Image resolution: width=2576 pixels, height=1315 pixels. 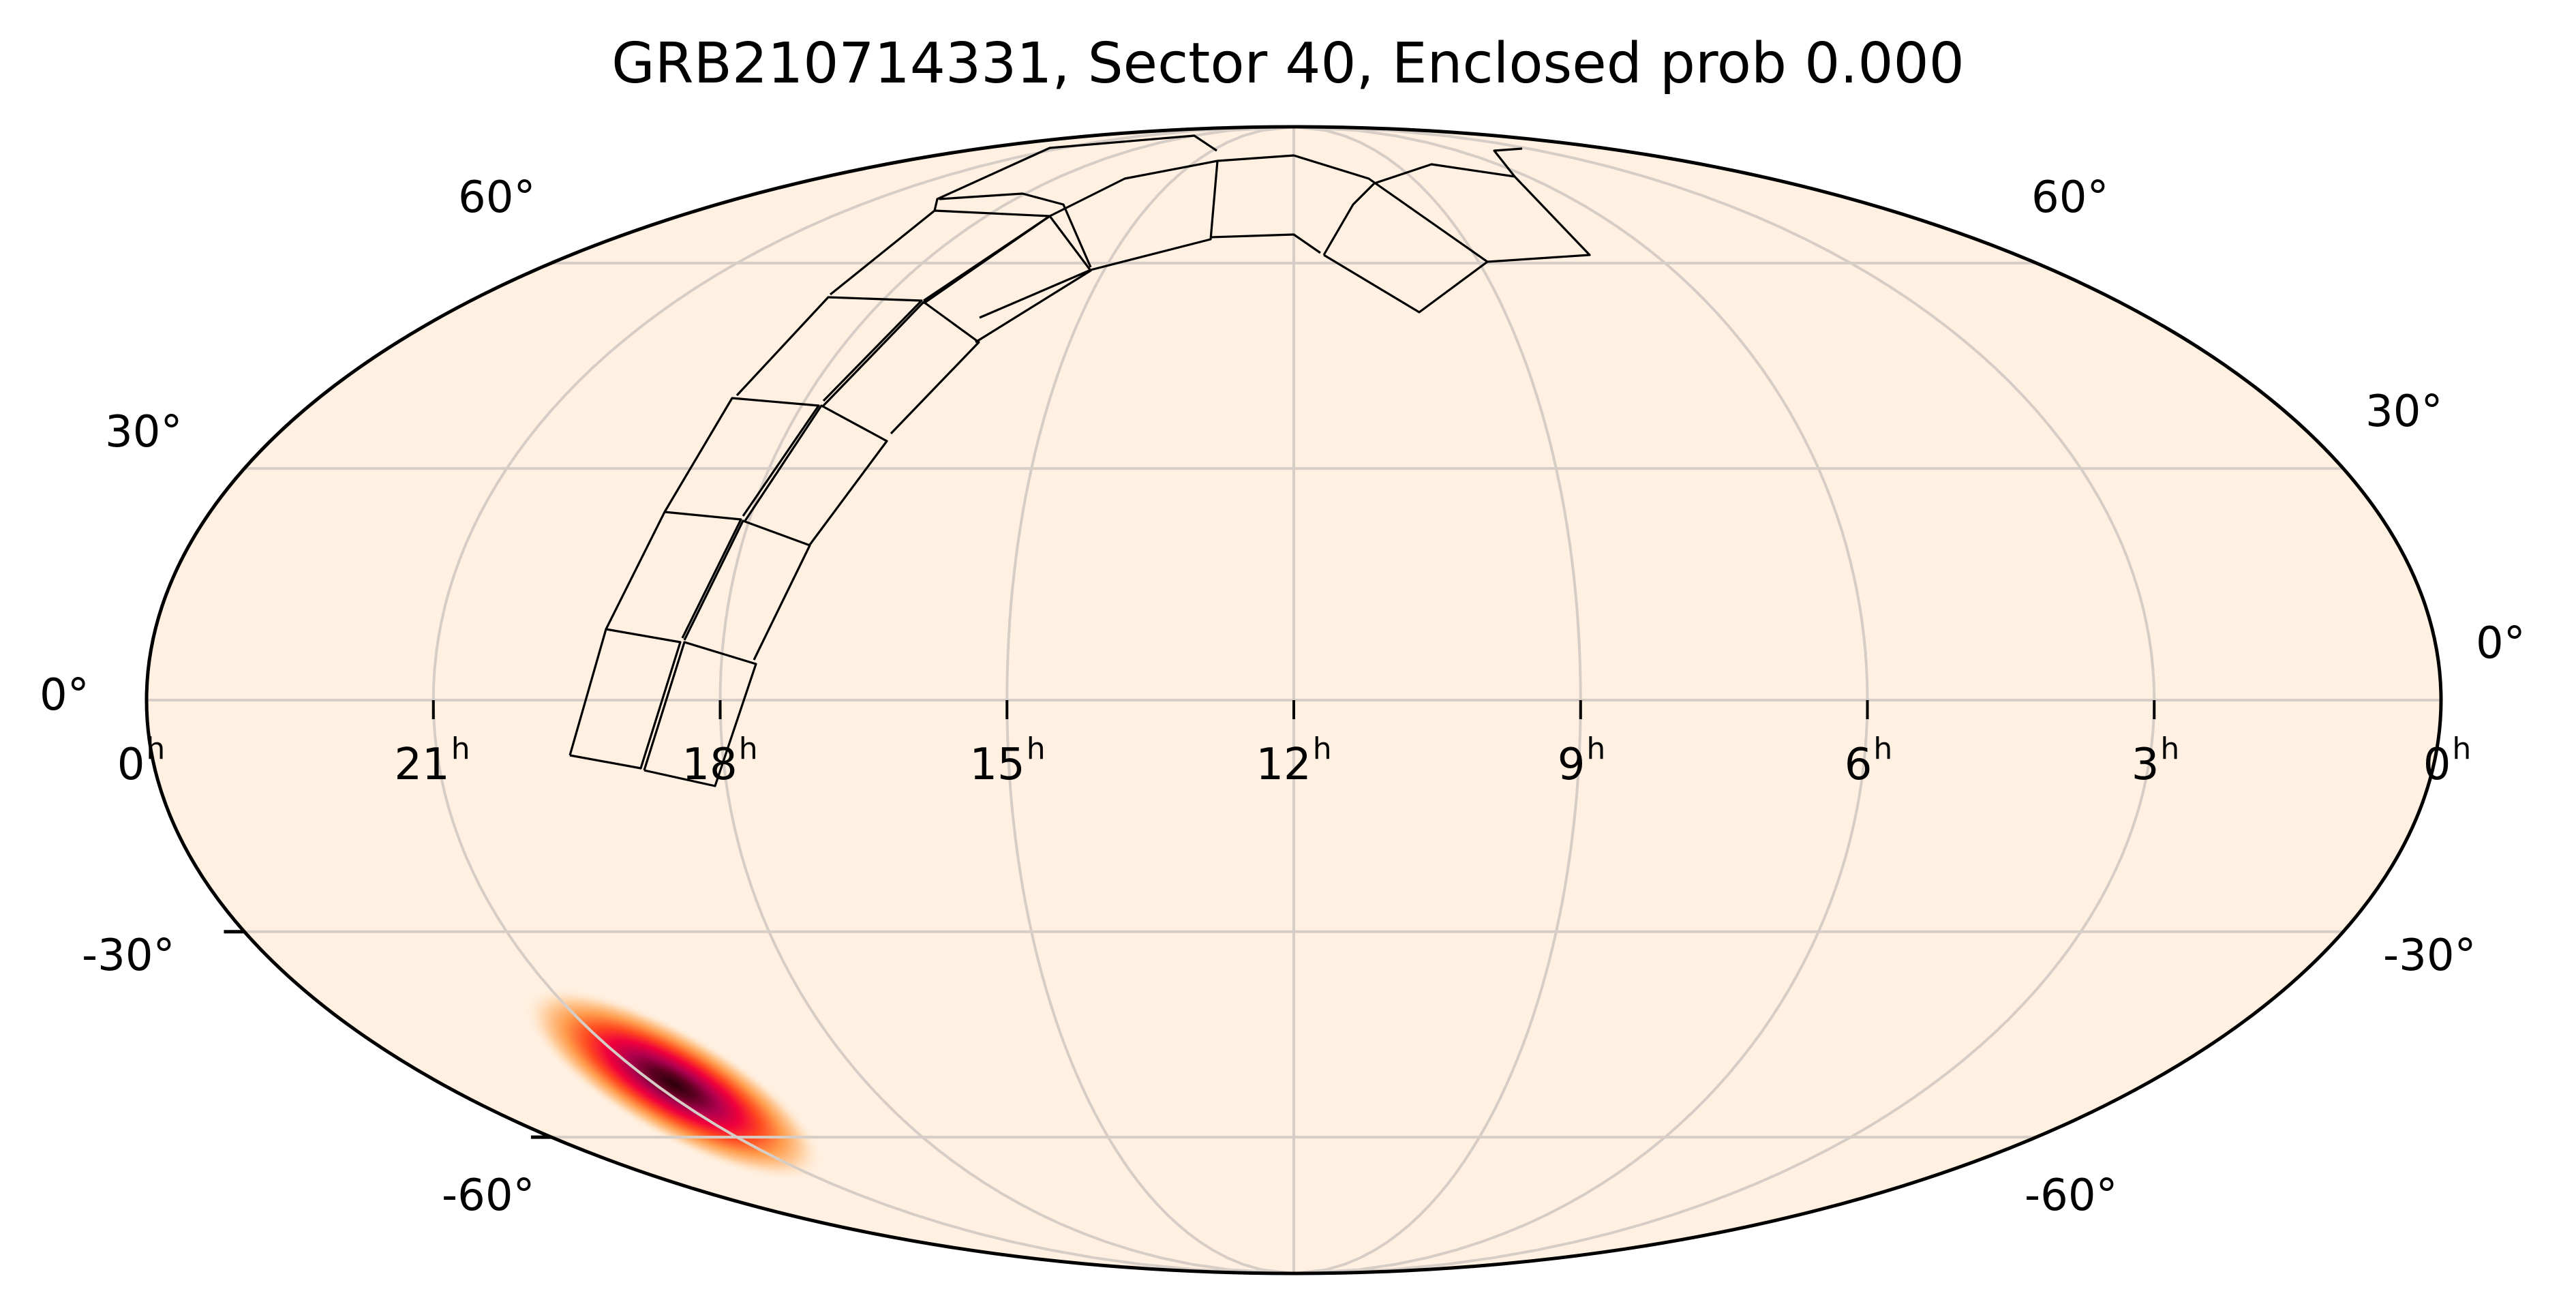 What do you see at coordinates (1294, 760) in the screenshot?
I see `ra-tick-label: 12h` at bounding box center [1294, 760].